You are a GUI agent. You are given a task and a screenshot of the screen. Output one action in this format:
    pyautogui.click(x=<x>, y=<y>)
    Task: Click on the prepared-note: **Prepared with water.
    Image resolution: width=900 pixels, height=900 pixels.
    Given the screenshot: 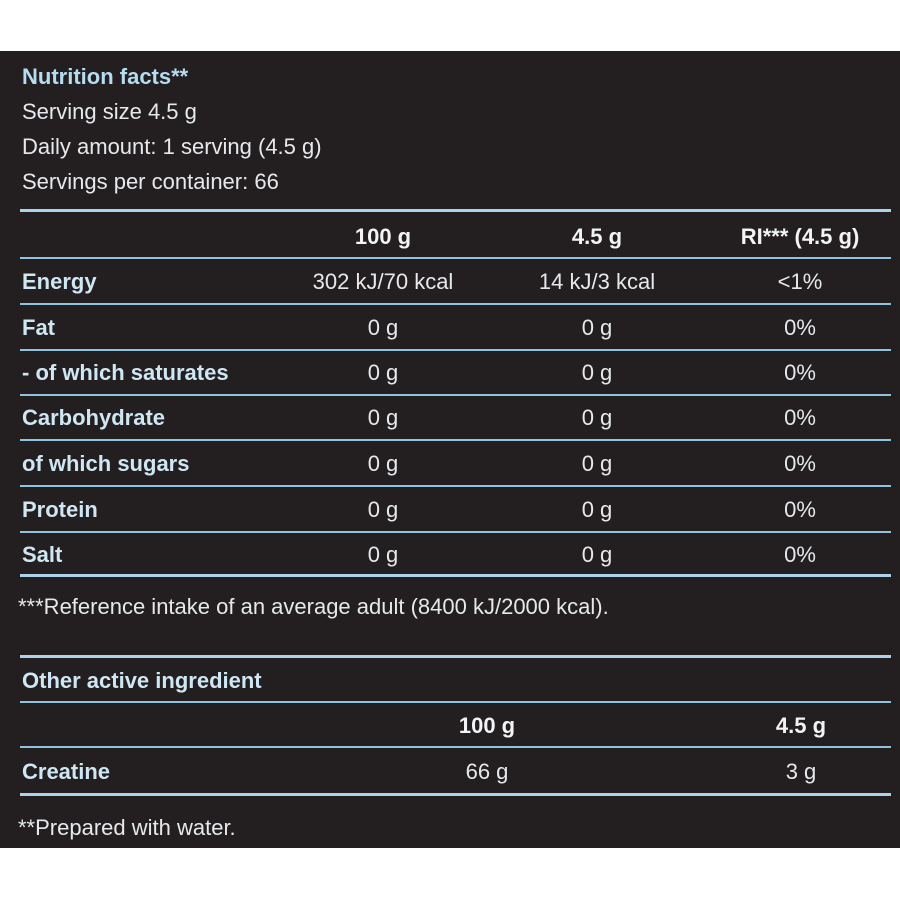 What is the action you would take?
    pyautogui.click(x=127, y=827)
    